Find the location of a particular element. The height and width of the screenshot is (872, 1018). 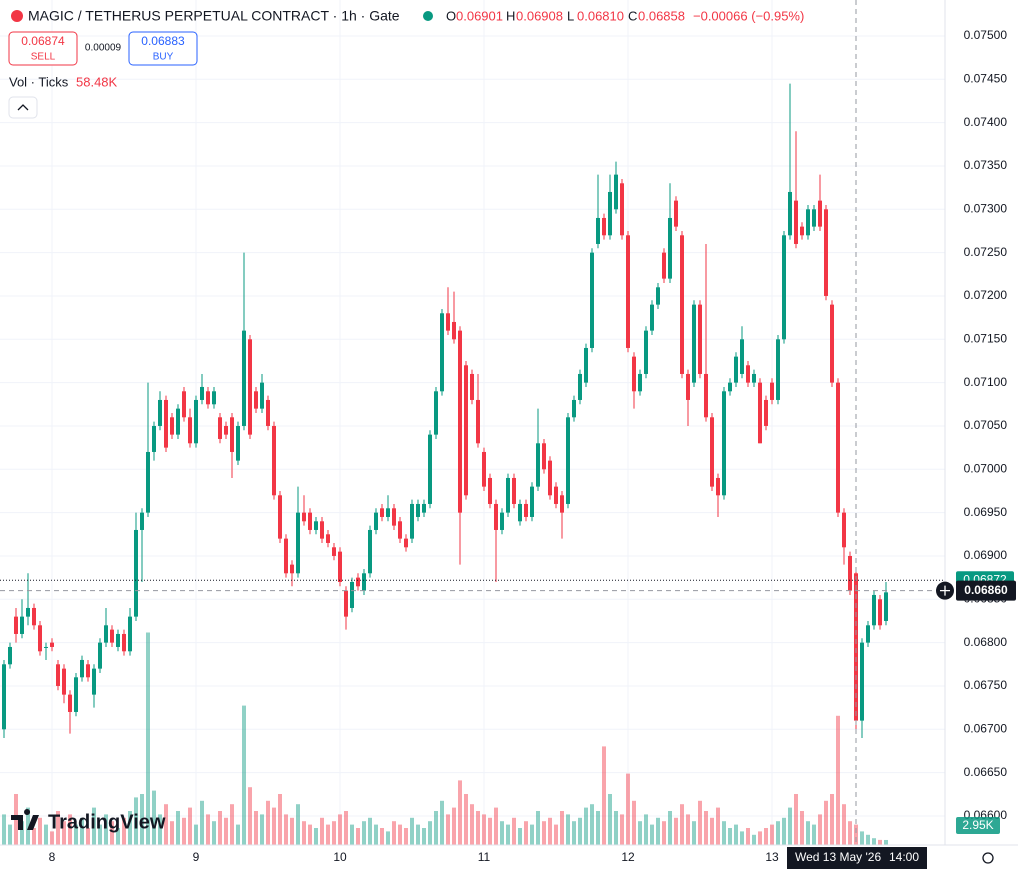

ohlc-value: 0.06858 is located at coordinates (661, 15).